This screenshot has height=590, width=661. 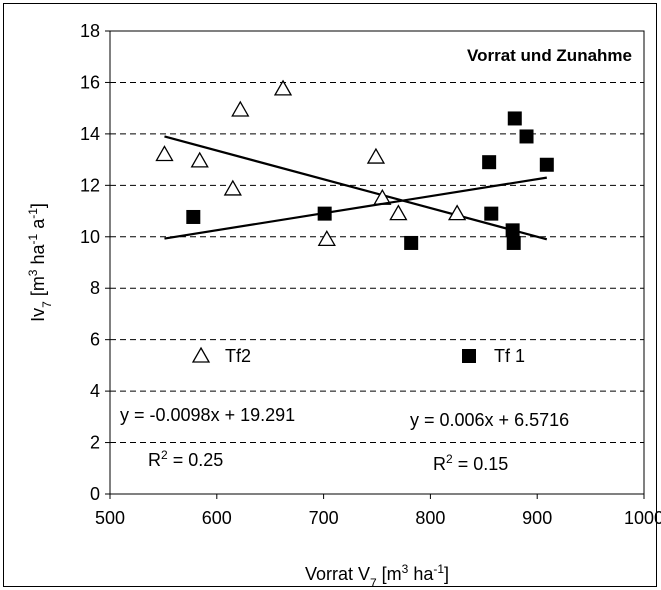 What do you see at coordinates (549, 55) in the screenshot?
I see `chart-title: Vorrat und Zunahme` at bounding box center [549, 55].